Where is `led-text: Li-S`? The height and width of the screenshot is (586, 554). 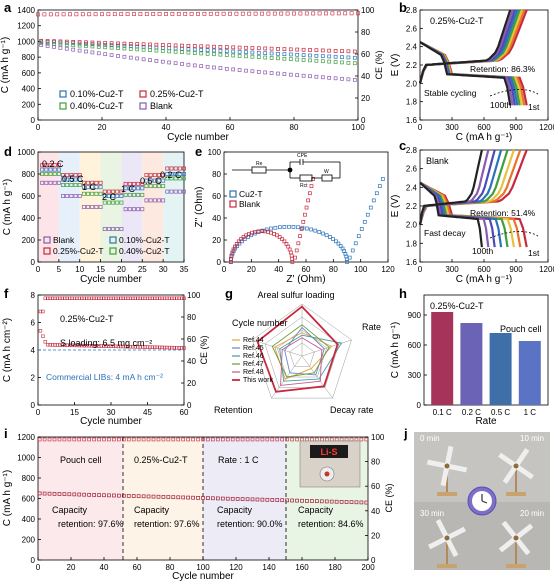 led-text: Li-S is located at coordinates (329, 452).